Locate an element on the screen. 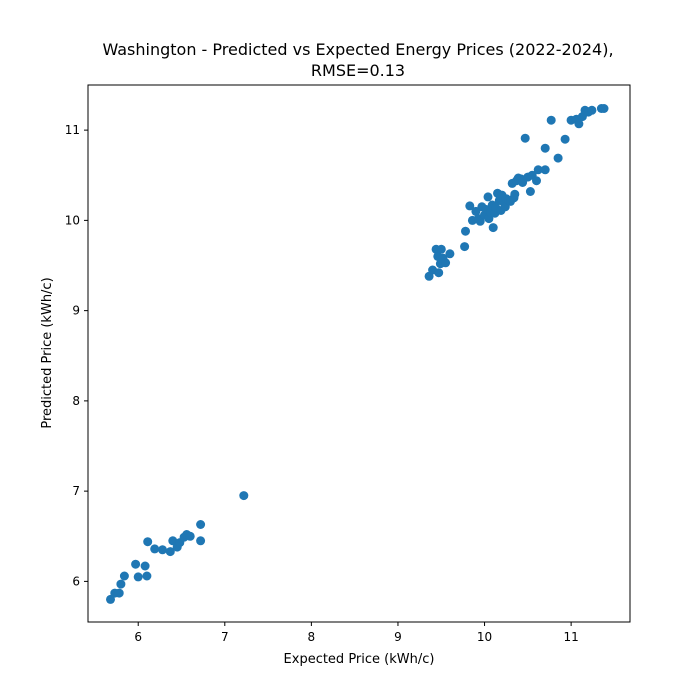 Image resolution: width=700 pixels, height=700 pixels. y-tick-label: 9 is located at coordinates (76, 311).